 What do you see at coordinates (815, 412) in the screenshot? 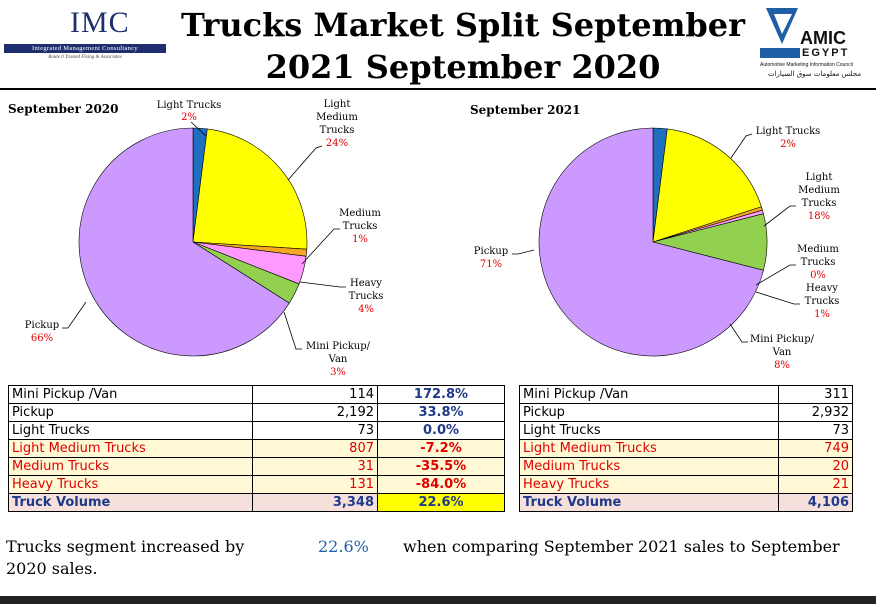
I see `row-value: 2,932` at bounding box center [815, 412].